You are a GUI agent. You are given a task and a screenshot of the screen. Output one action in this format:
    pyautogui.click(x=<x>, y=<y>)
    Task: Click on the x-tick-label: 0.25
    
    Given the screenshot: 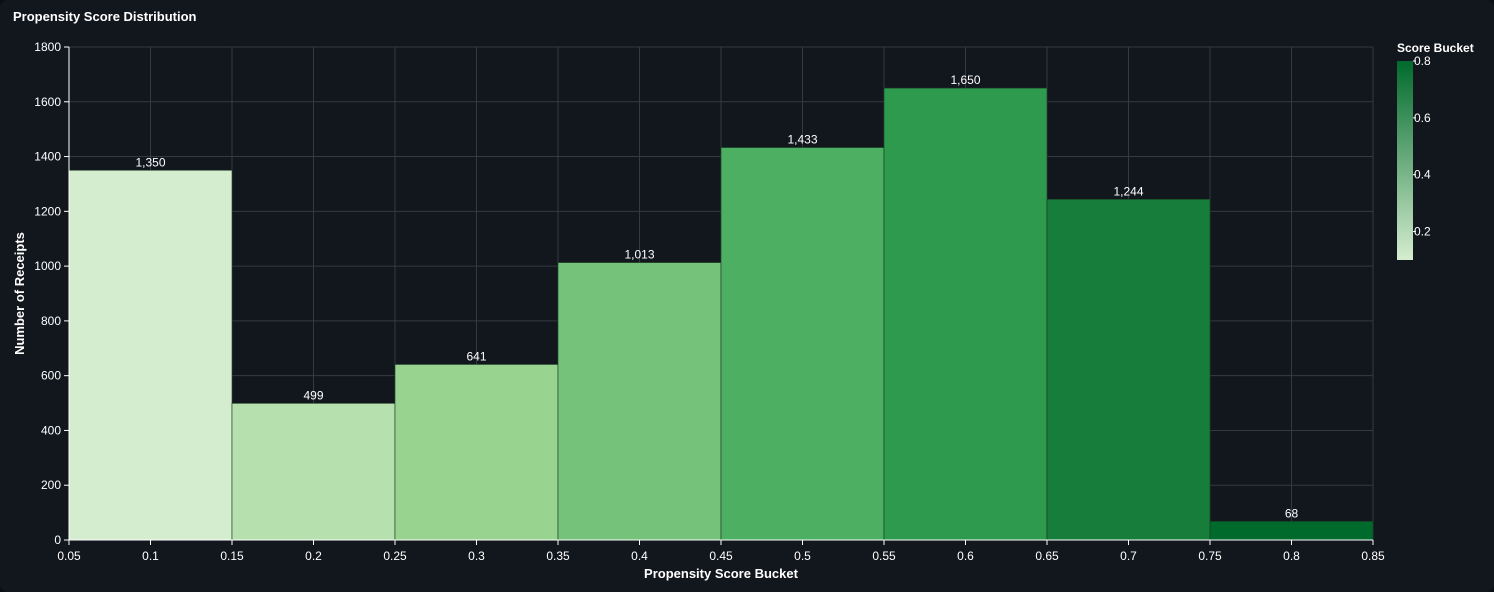 What is the action you would take?
    pyautogui.click(x=395, y=556)
    